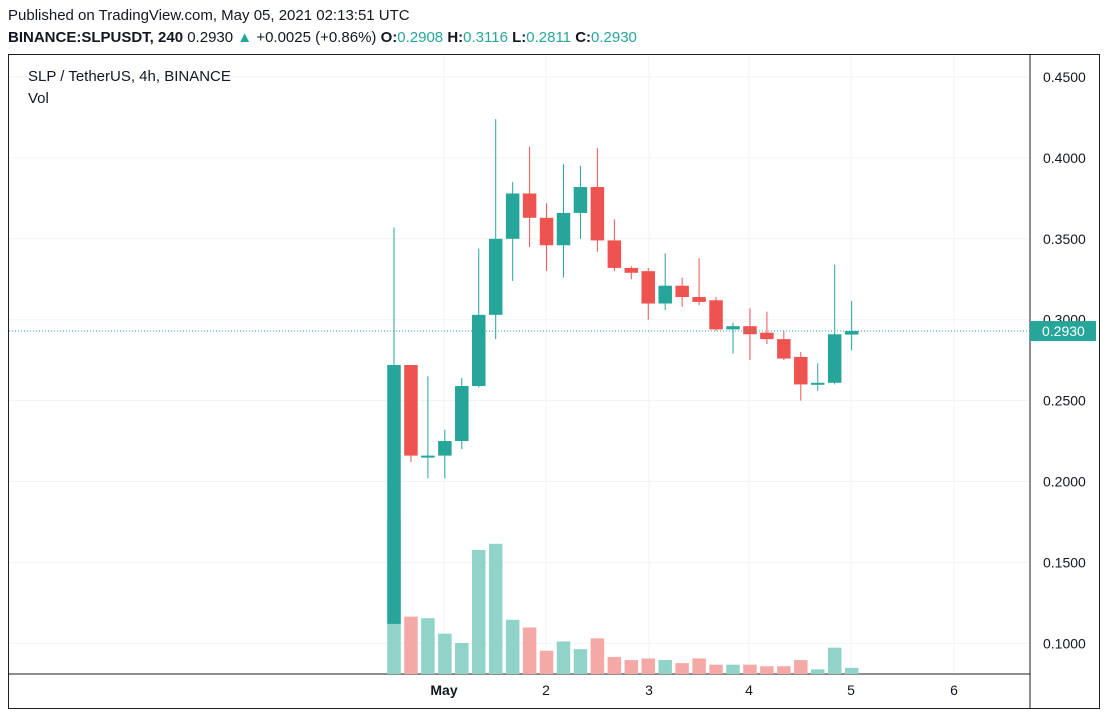  Describe the element at coordinates (455, 37) in the screenshot. I see `high-label: H:` at that location.